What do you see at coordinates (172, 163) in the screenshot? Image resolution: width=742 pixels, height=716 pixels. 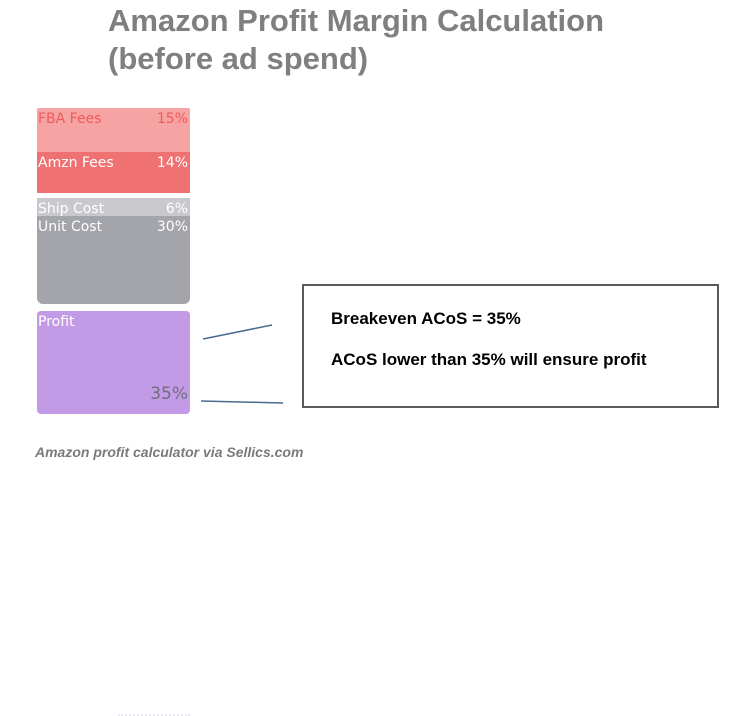 I see `segment-value: 14%` at bounding box center [172, 163].